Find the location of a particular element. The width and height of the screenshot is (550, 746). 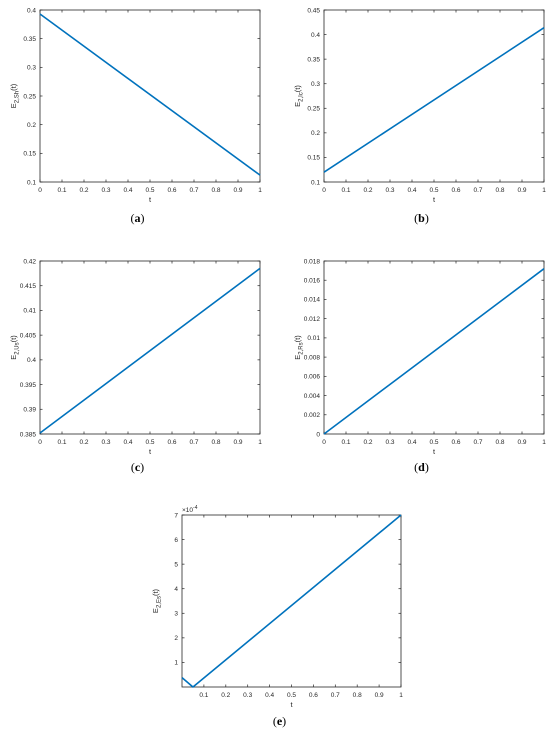

y-tick-label: 4 is located at coordinates (176, 589).